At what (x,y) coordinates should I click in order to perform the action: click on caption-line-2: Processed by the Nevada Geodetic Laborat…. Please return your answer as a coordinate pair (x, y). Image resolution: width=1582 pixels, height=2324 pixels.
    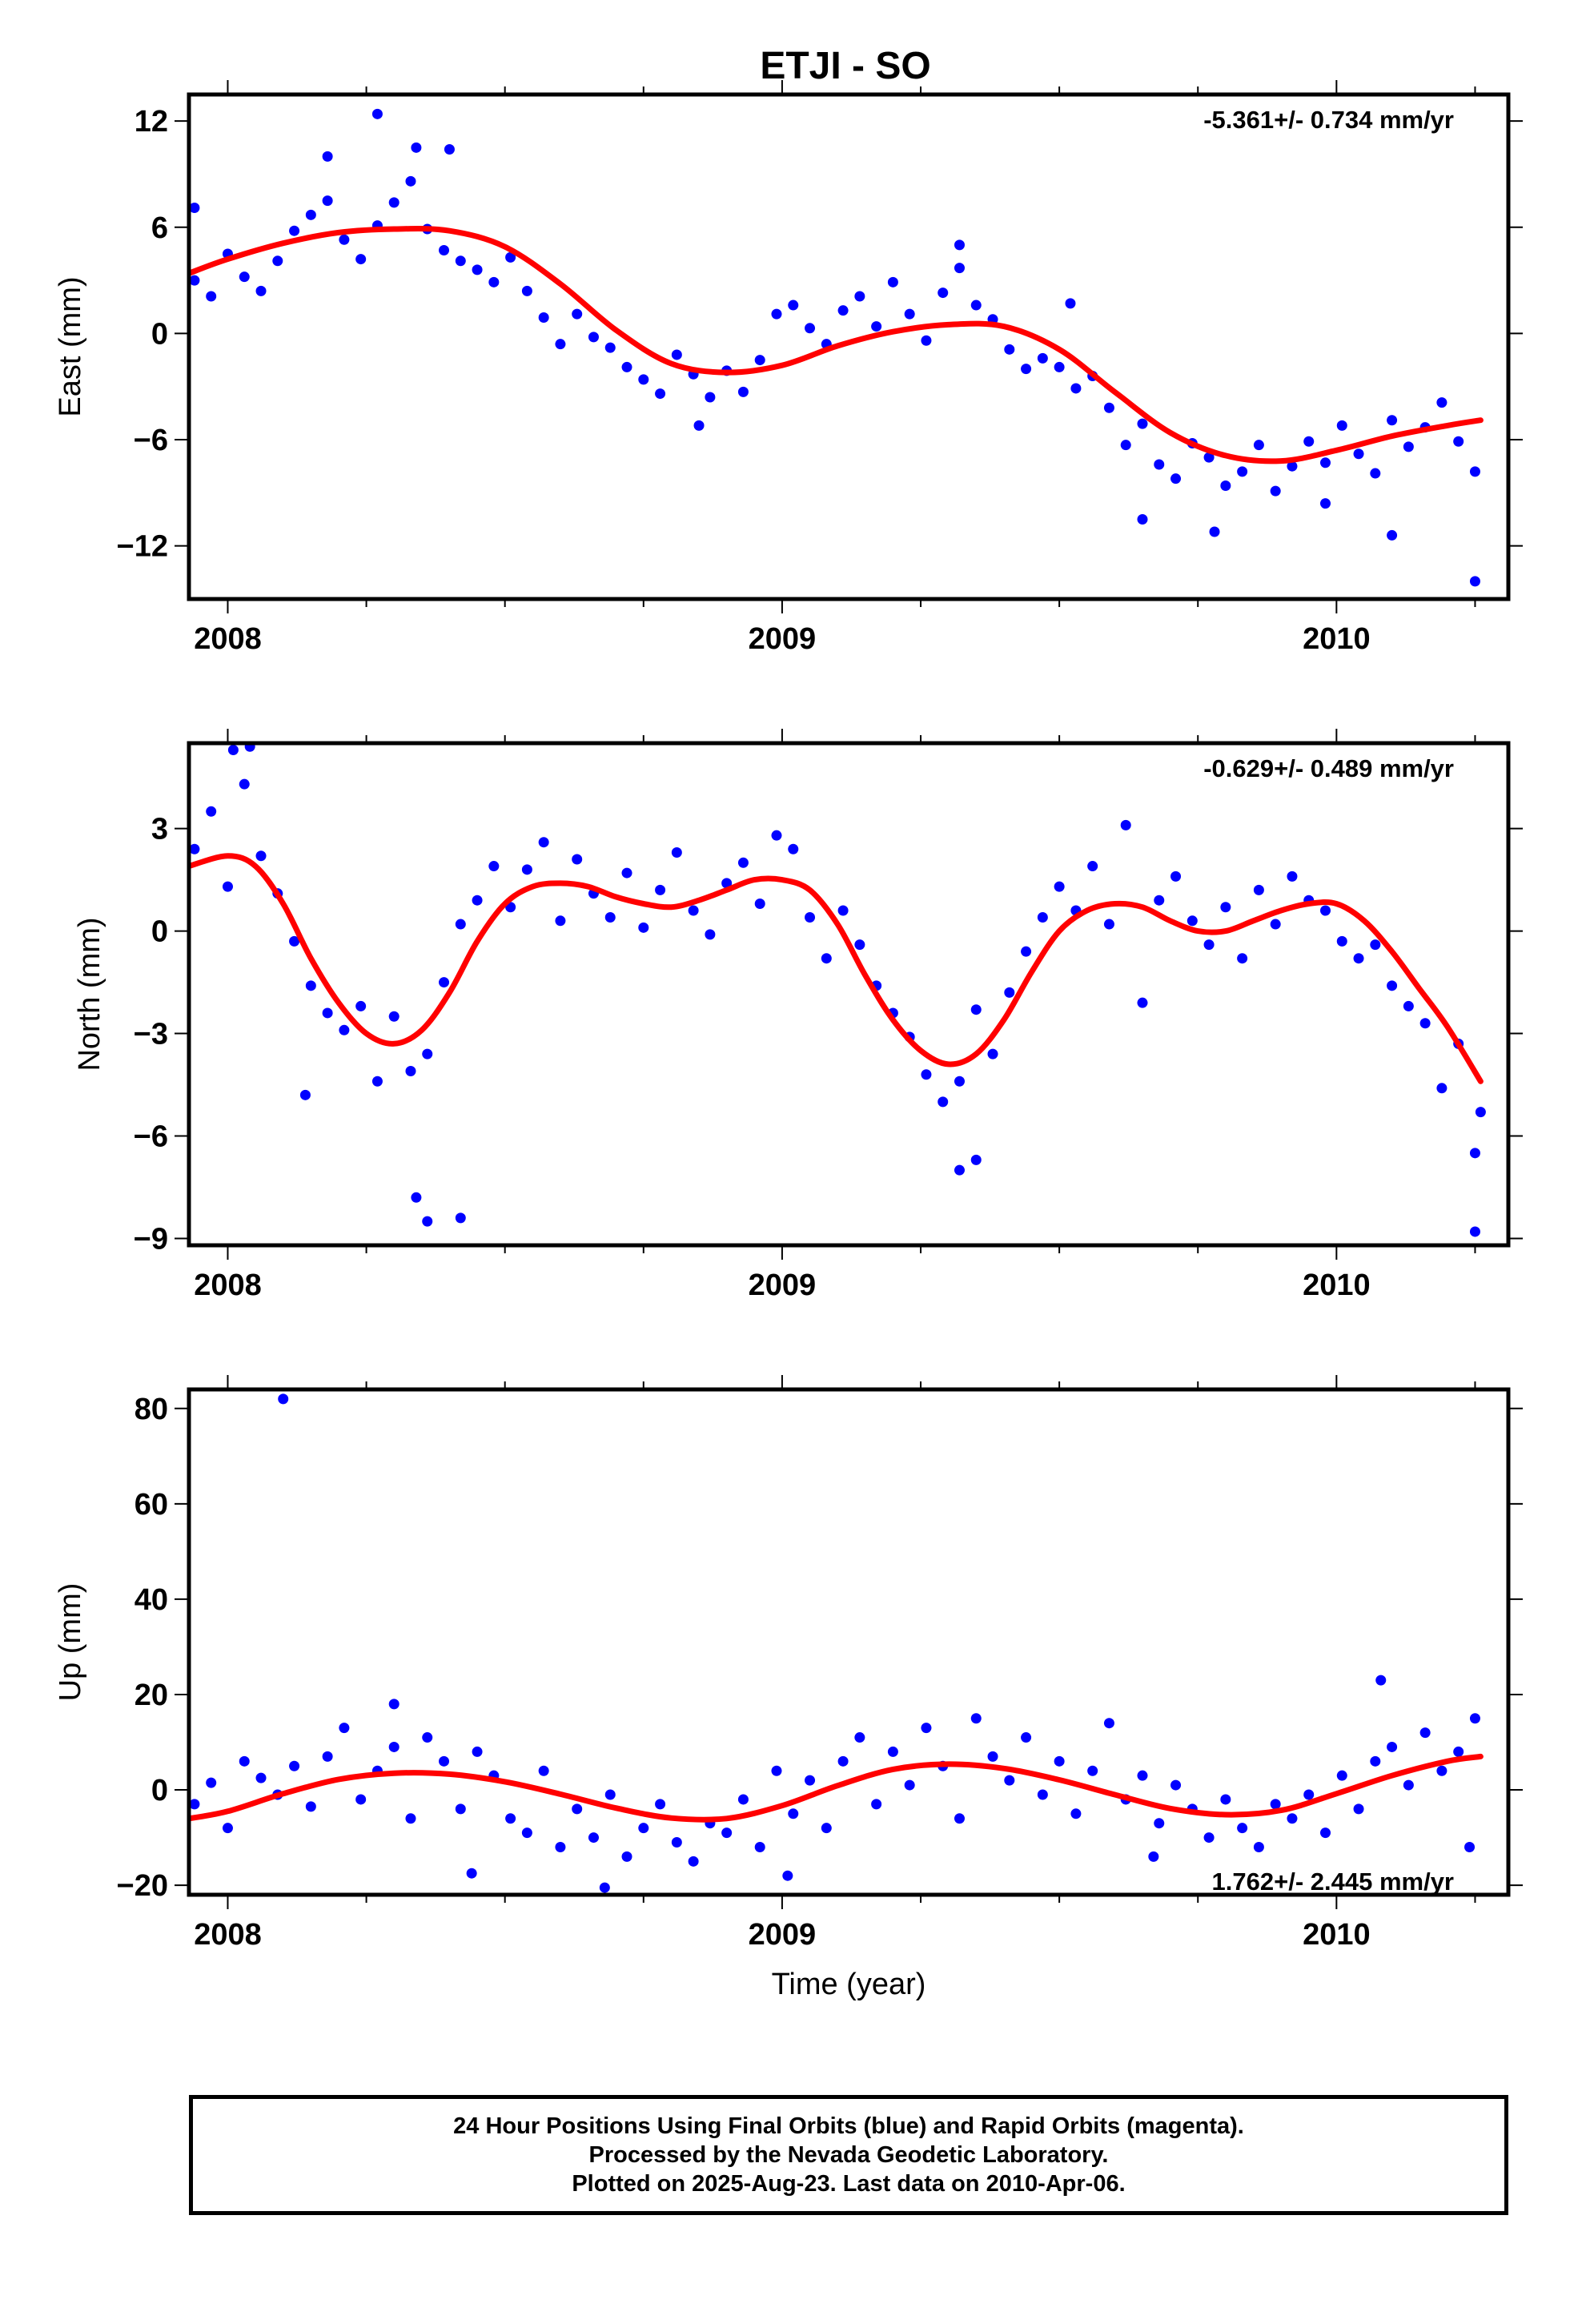
    Looking at the image, I should click on (848, 2155).